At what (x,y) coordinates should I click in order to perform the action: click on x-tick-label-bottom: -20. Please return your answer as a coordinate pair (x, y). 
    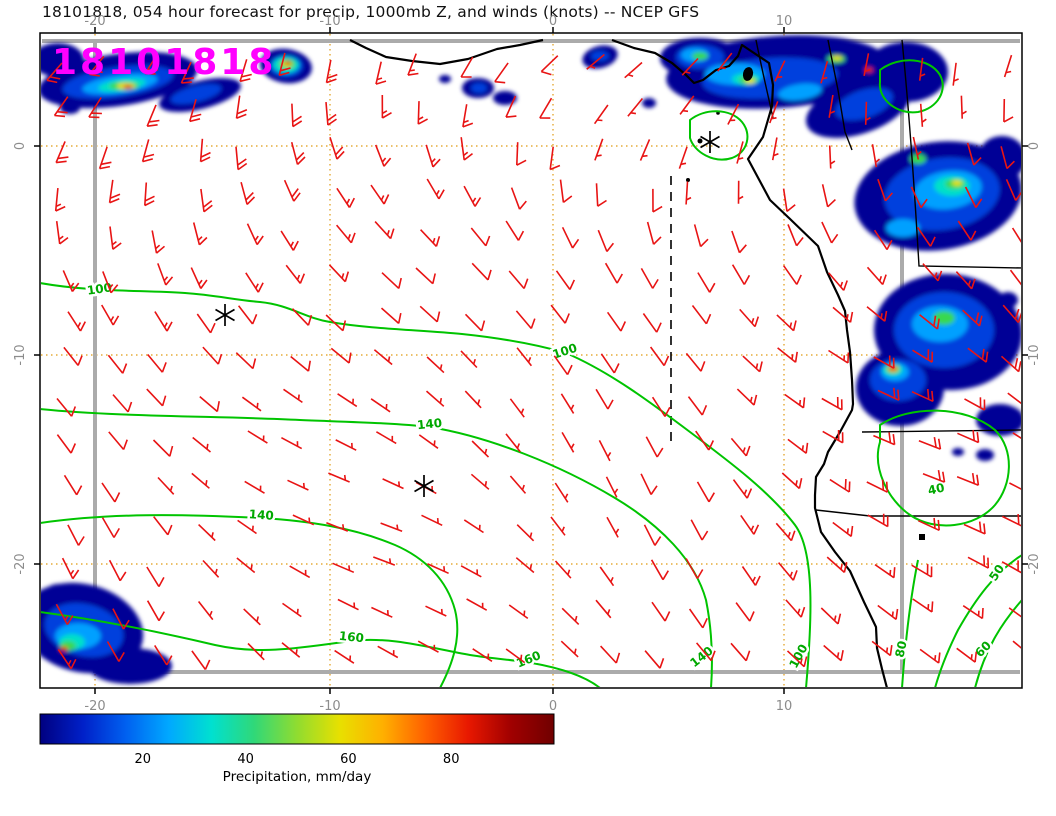
    Looking at the image, I should click on (94, 706).